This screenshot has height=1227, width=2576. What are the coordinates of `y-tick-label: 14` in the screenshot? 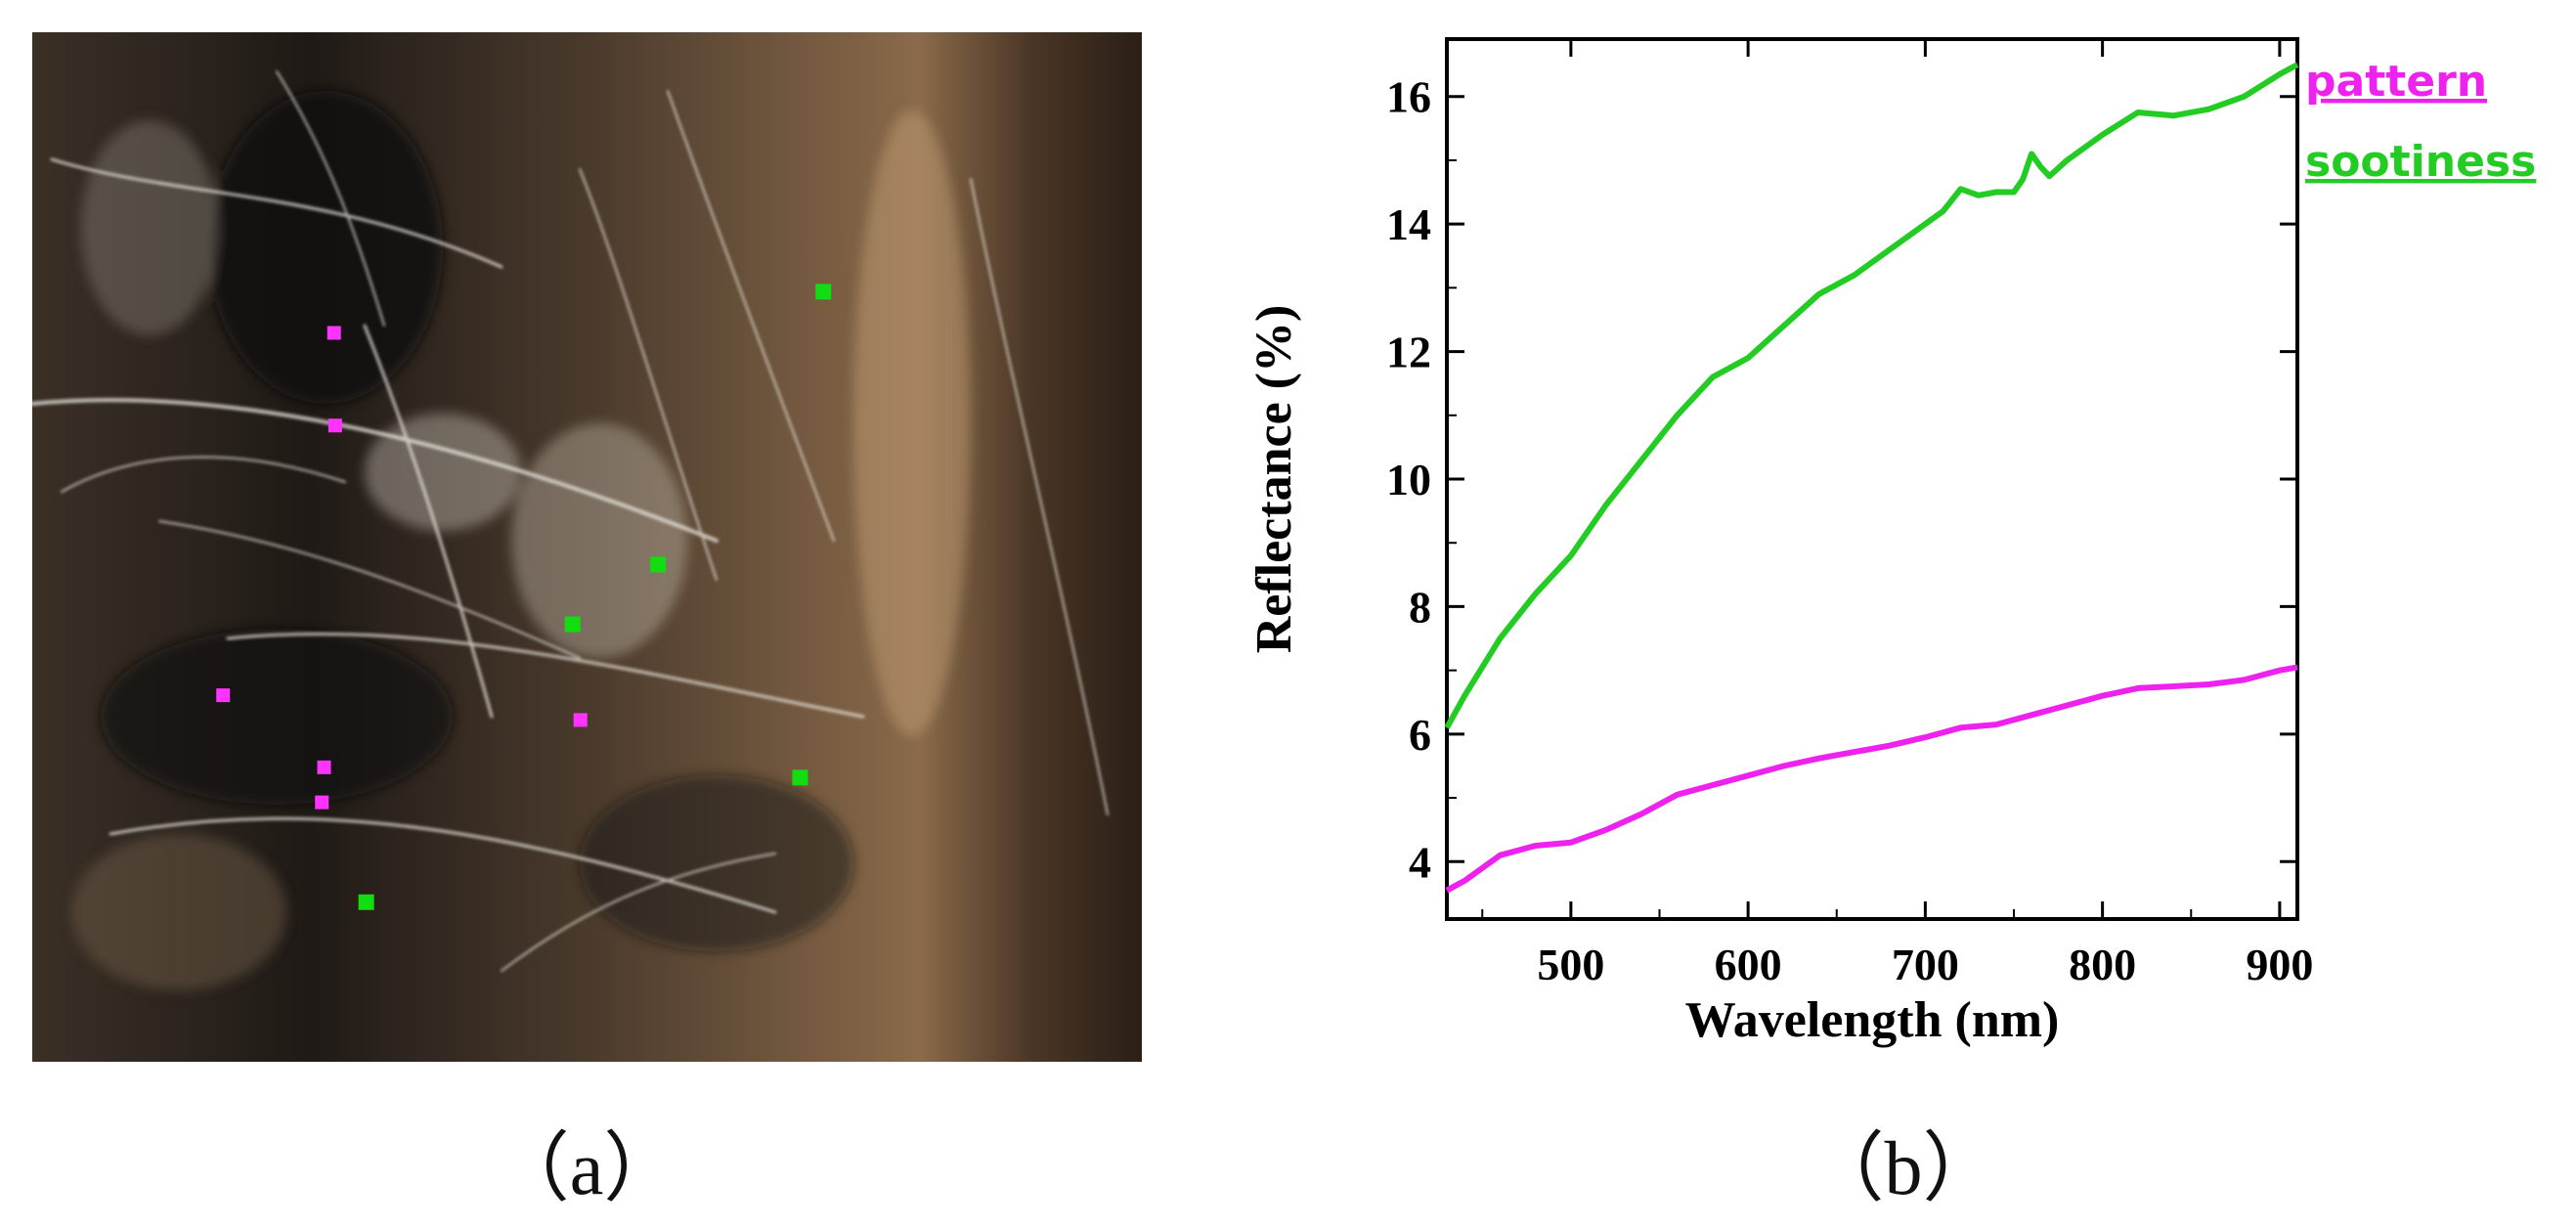 It's located at (1408, 224).